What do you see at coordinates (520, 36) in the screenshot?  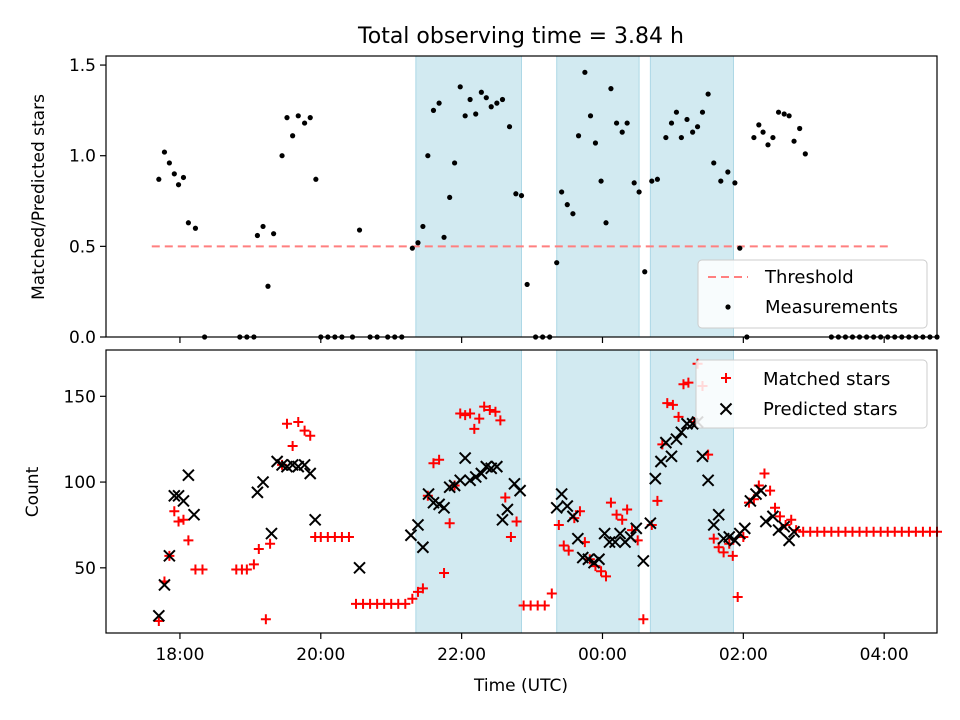 I see `figure-title: Total observing time = 3.84 h` at bounding box center [520, 36].